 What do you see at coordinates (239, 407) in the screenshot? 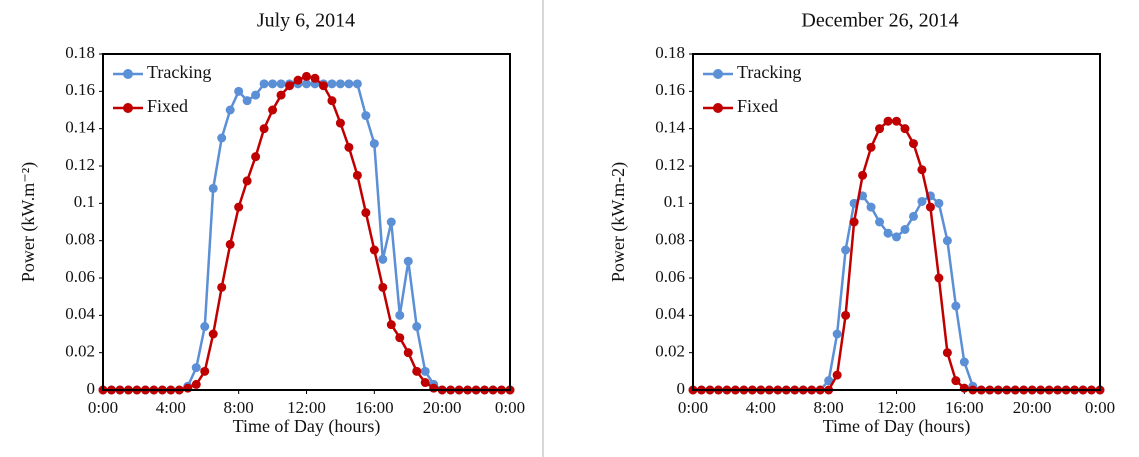
I see `x-tick-label: 8:00` at bounding box center [239, 407].